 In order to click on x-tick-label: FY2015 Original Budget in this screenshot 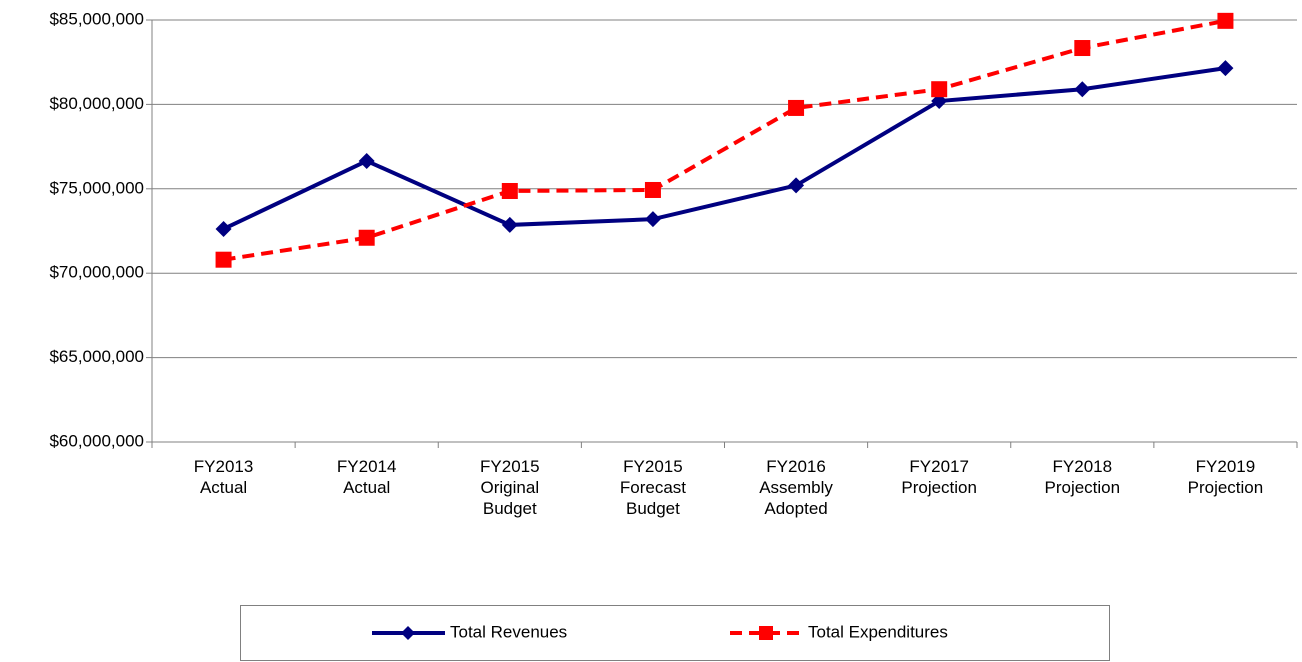, I will do `click(510, 487)`.